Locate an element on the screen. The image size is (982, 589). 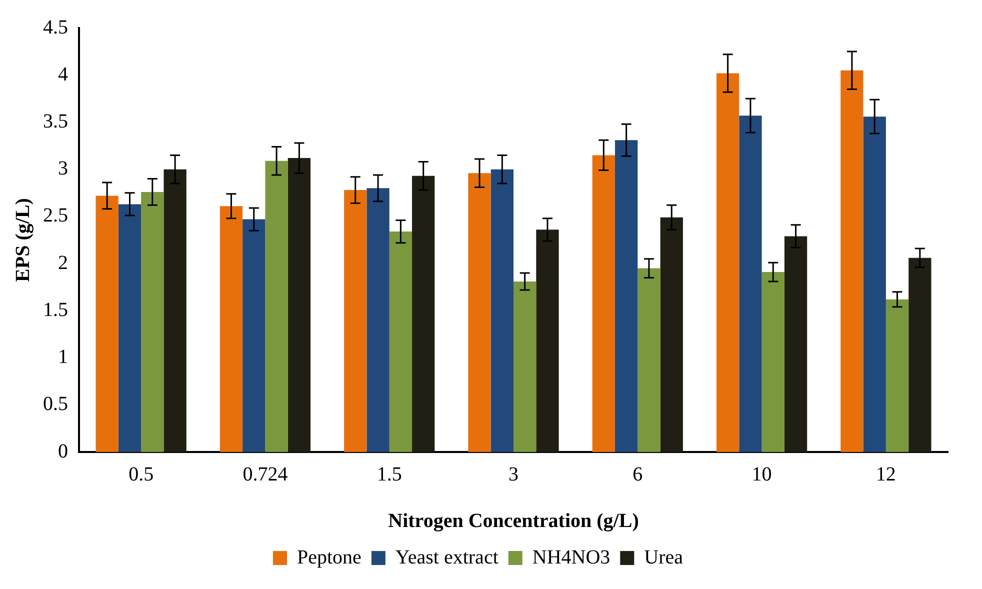
y-tick-label: 0.5 is located at coordinates (55, 404).